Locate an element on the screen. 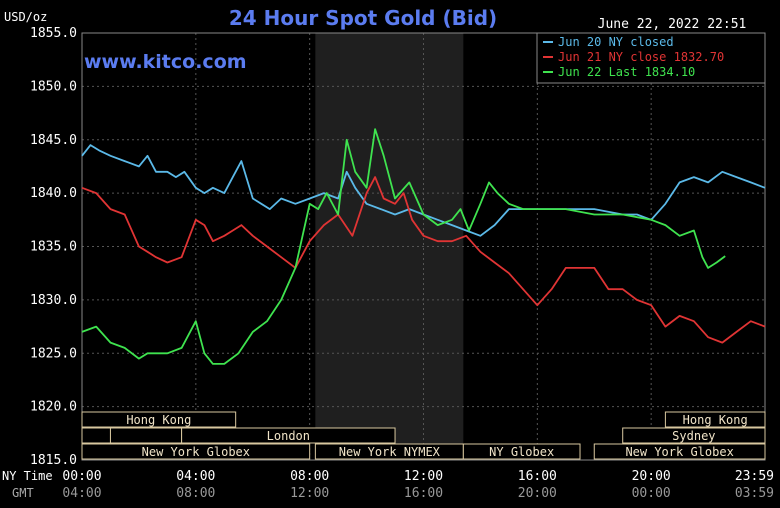 The width and height of the screenshot is (780, 508). chart-title: 24 Hour Spot Gold (Bid) is located at coordinates (363, 18).